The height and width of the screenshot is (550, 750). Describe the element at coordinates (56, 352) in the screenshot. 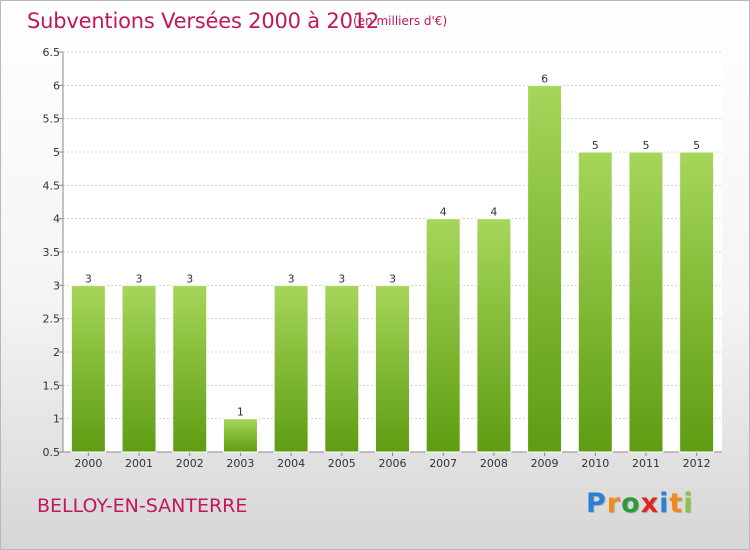

I see `y-tick-label: 2` at that location.